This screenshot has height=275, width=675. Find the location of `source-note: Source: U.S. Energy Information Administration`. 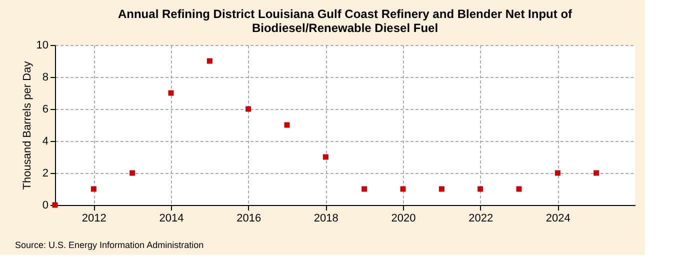

source-note: Source: U.S. Energy Information Administration is located at coordinates (109, 245).